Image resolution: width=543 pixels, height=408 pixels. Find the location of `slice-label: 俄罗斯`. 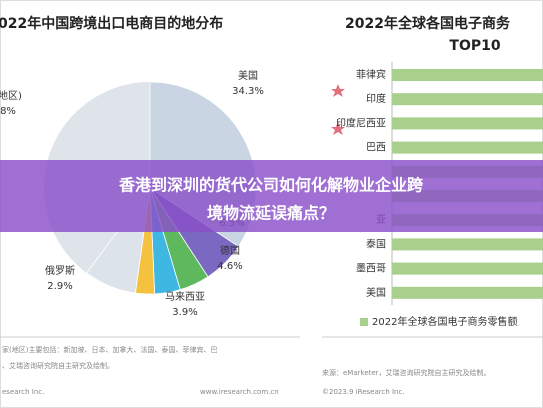

slice-label: 俄罗斯 is located at coordinates (60, 270).